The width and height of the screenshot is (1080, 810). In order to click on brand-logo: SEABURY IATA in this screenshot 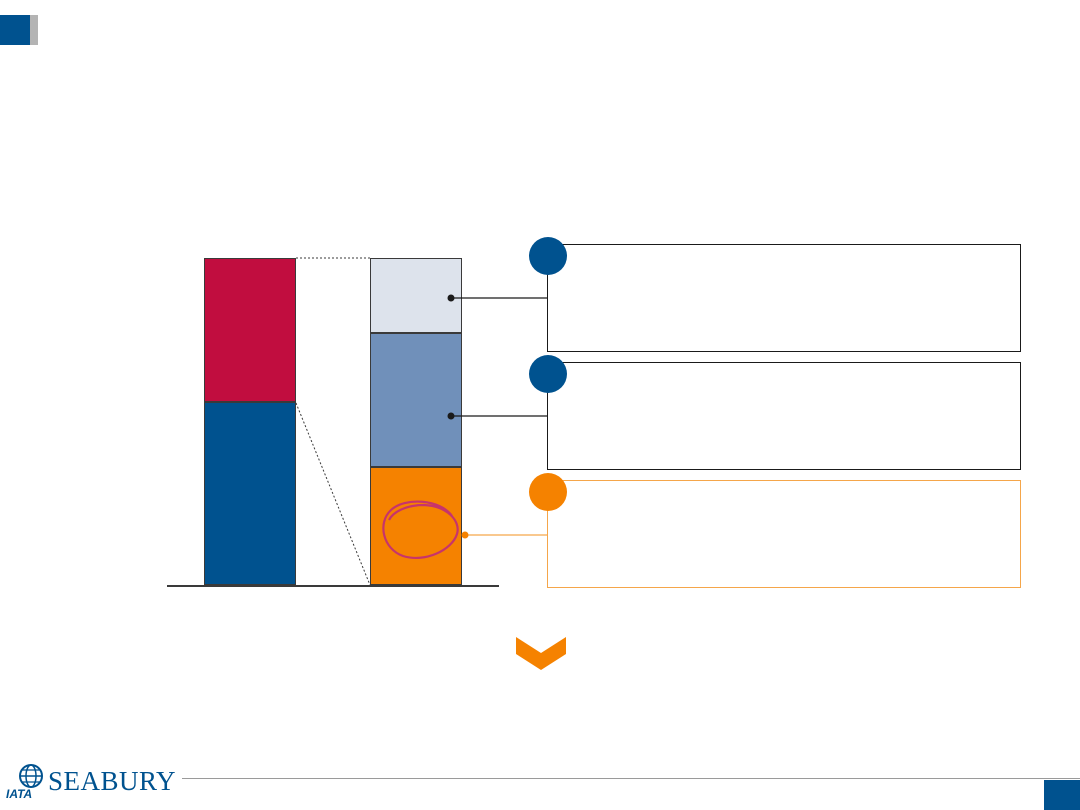, I will do `click(90, 782)`.